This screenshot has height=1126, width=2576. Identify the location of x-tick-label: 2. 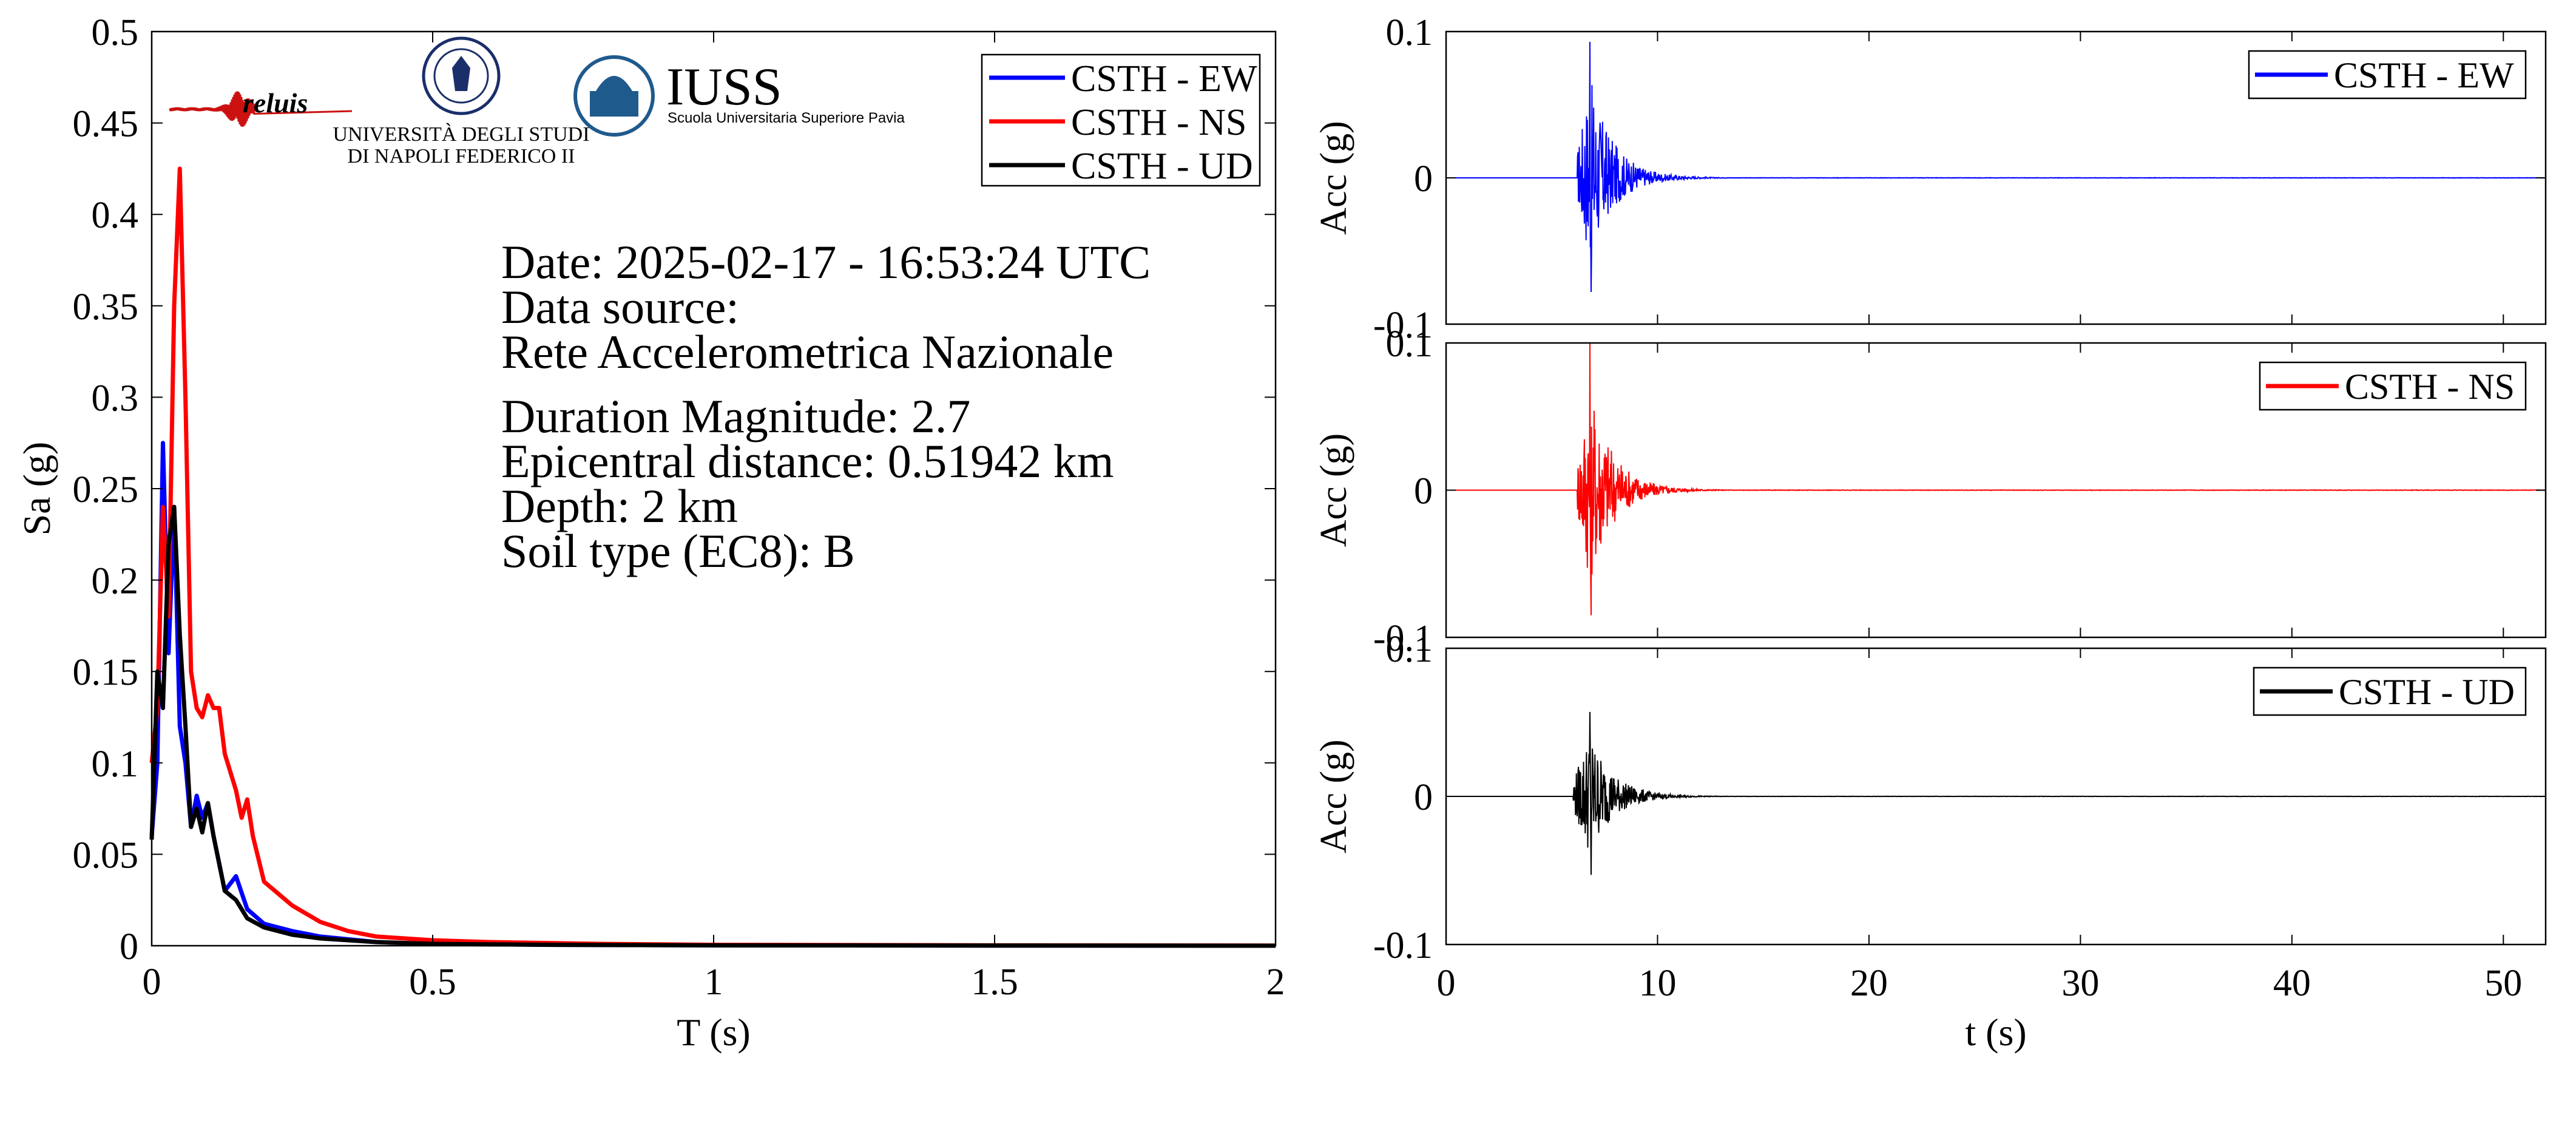
(1275, 982).